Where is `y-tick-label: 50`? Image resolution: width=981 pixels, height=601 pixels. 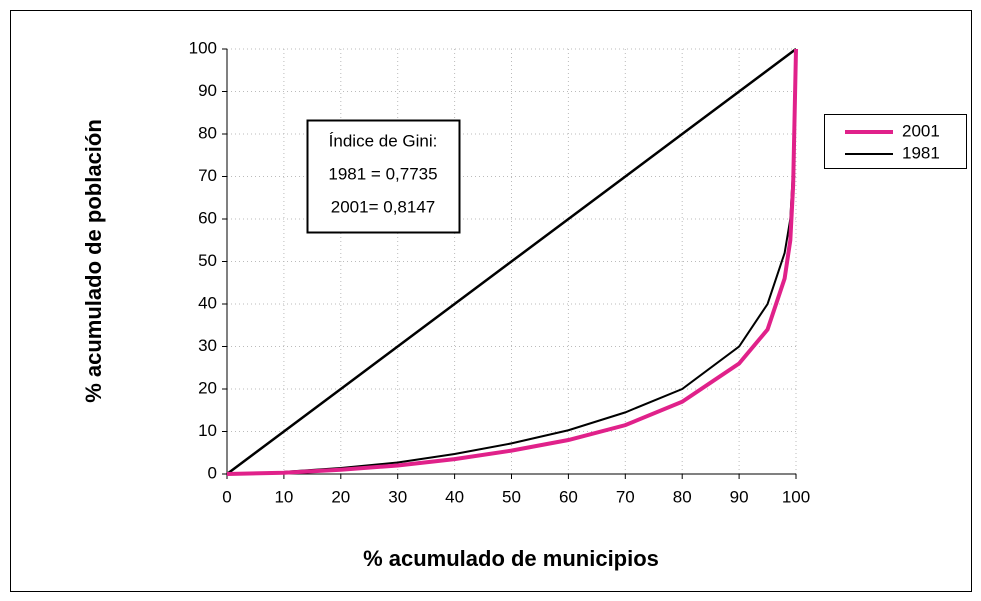 y-tick-label: 50 is located at coordinates (207, 260).